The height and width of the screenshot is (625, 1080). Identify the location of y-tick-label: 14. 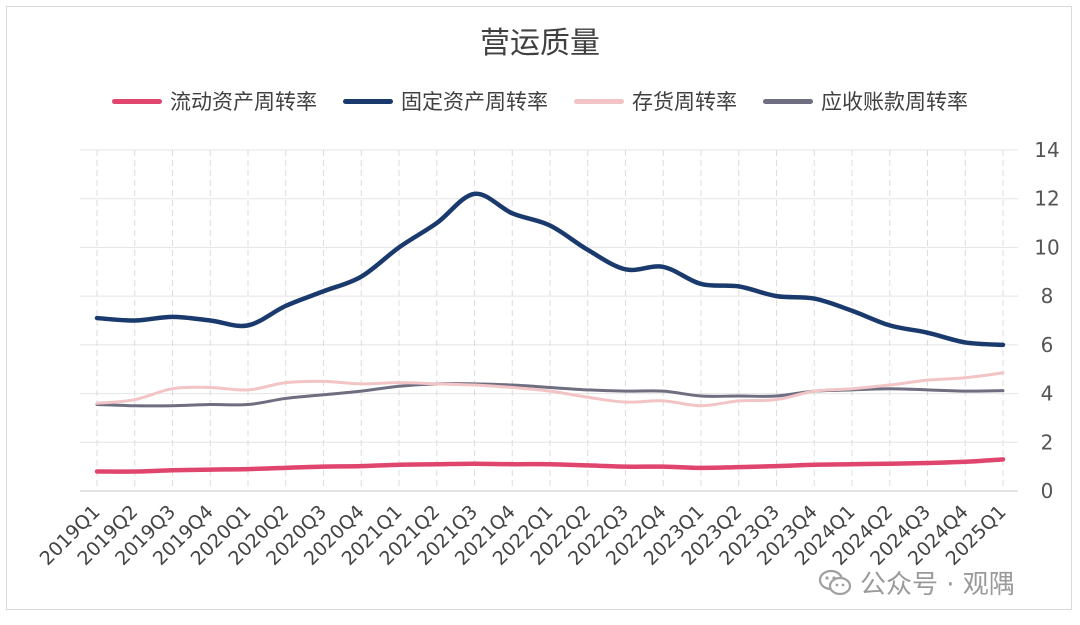
(1046, 150).